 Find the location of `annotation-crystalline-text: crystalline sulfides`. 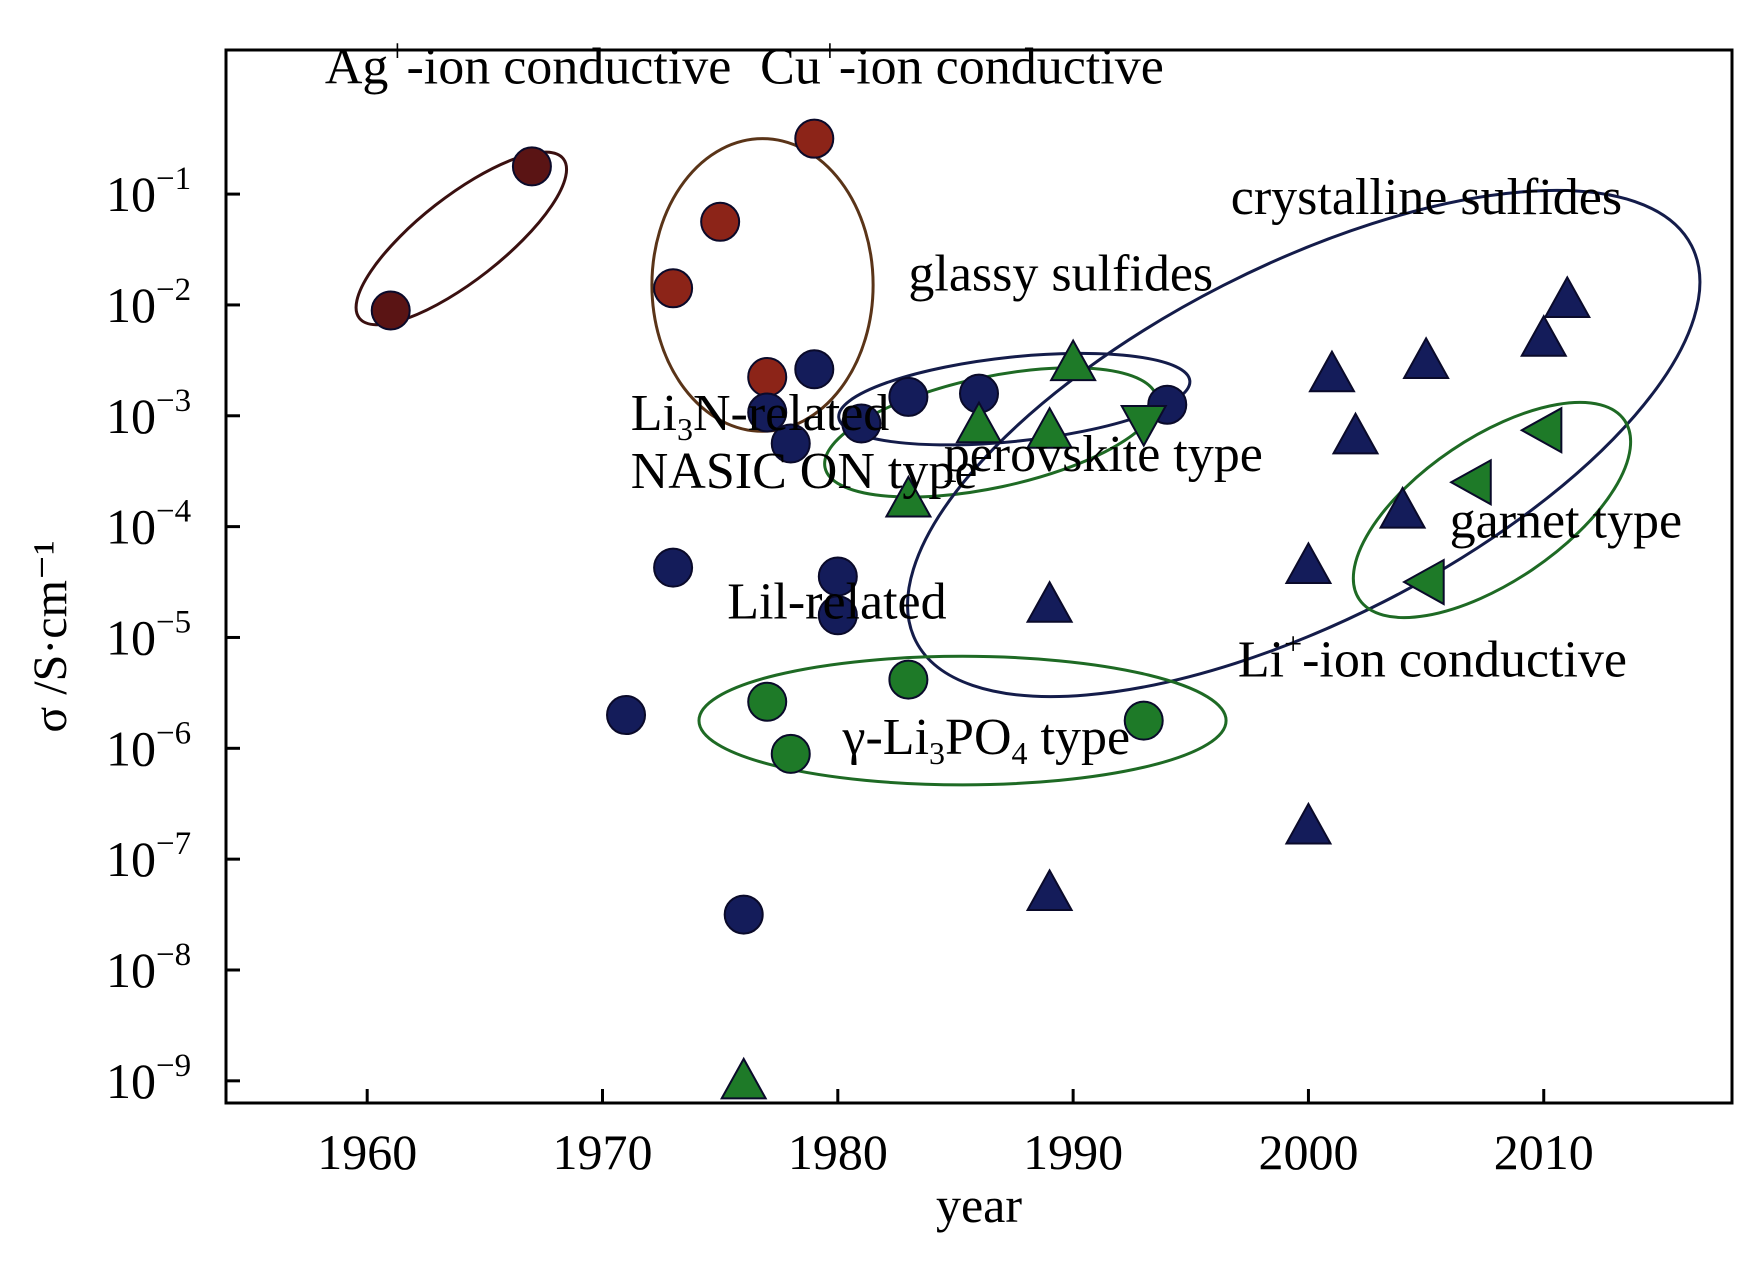

annotation-crystalline-text: crystalline sulfides is located at coordinates (1426, 197).